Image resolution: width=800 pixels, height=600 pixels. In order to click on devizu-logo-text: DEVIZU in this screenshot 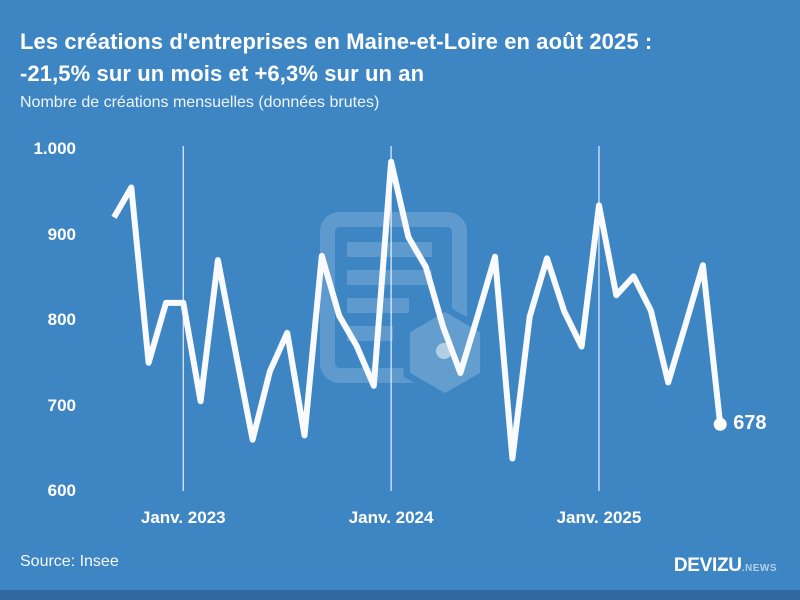, I will do `click(707, 565)`.